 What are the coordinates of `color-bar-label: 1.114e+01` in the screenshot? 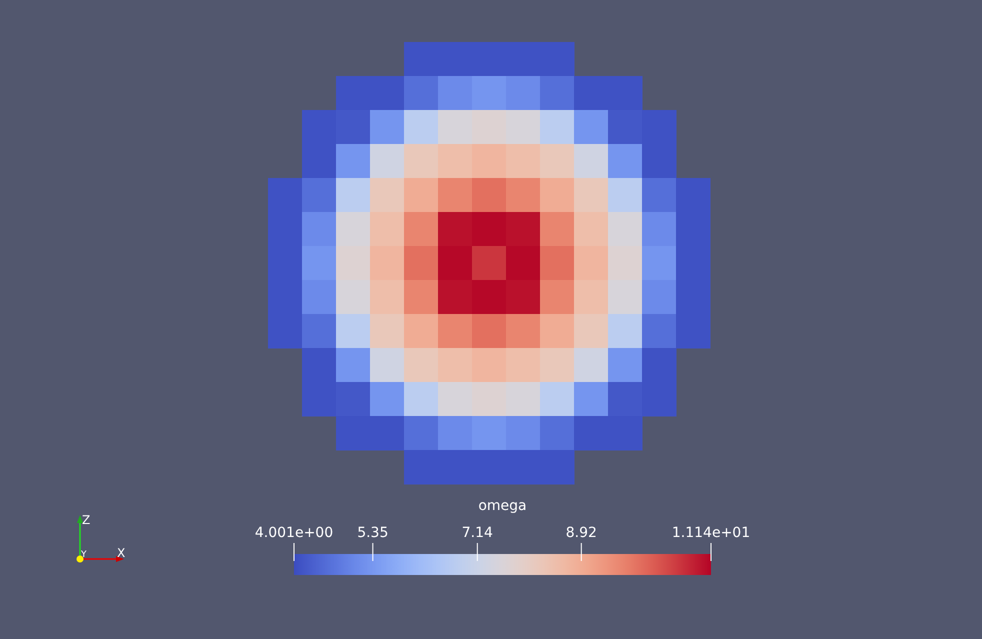 It's located at (711, 533).